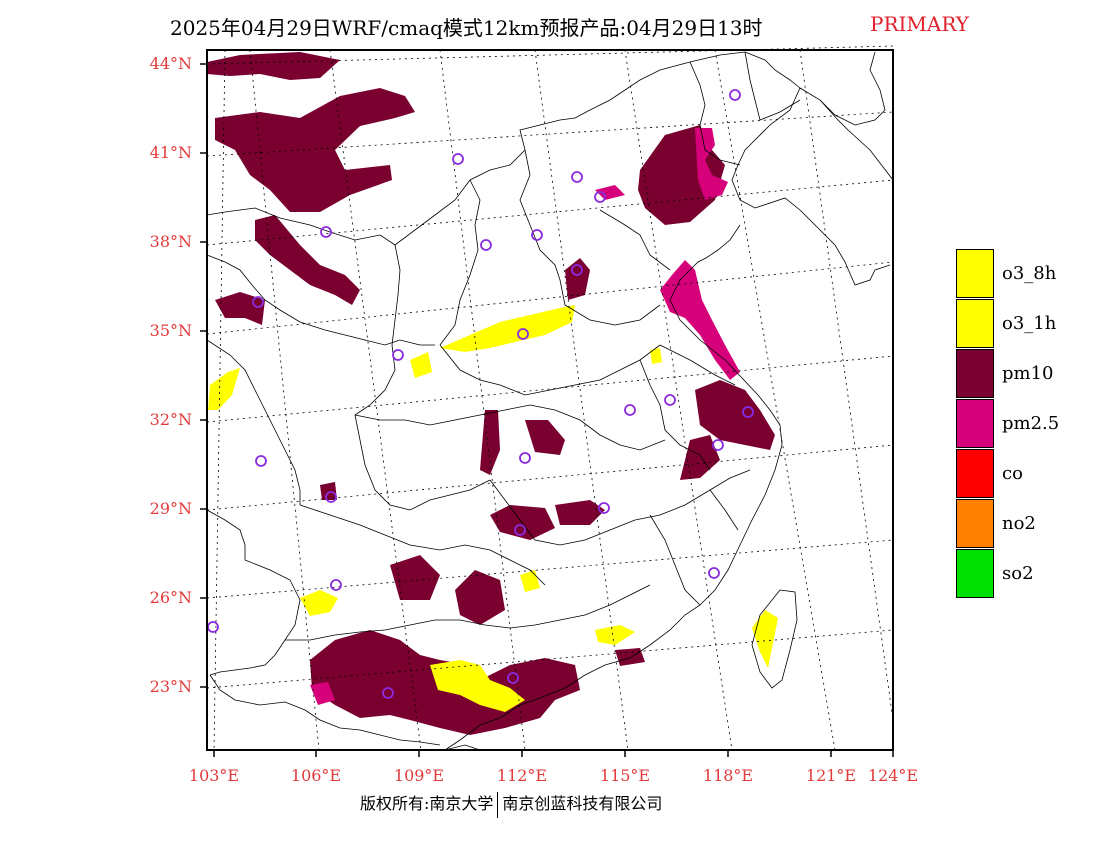 This screenshot has height=850, width=1100. I want to click on lon-label-121: 121°E, so click(831, 775).